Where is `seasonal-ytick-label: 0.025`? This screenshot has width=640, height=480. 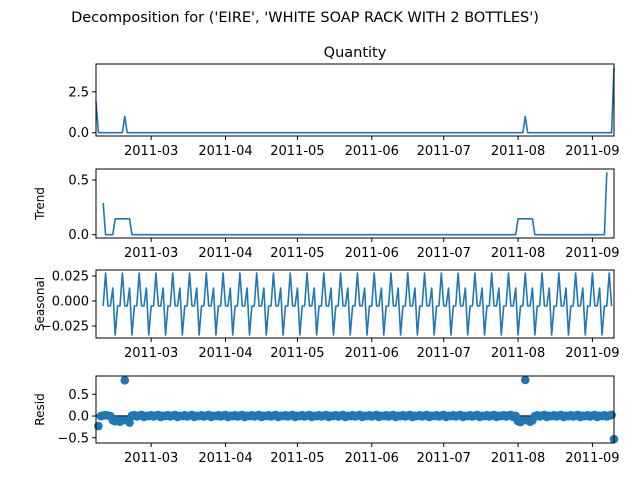 seasonal-ytick-label: 0.025 is located at coordinates (70, 277).